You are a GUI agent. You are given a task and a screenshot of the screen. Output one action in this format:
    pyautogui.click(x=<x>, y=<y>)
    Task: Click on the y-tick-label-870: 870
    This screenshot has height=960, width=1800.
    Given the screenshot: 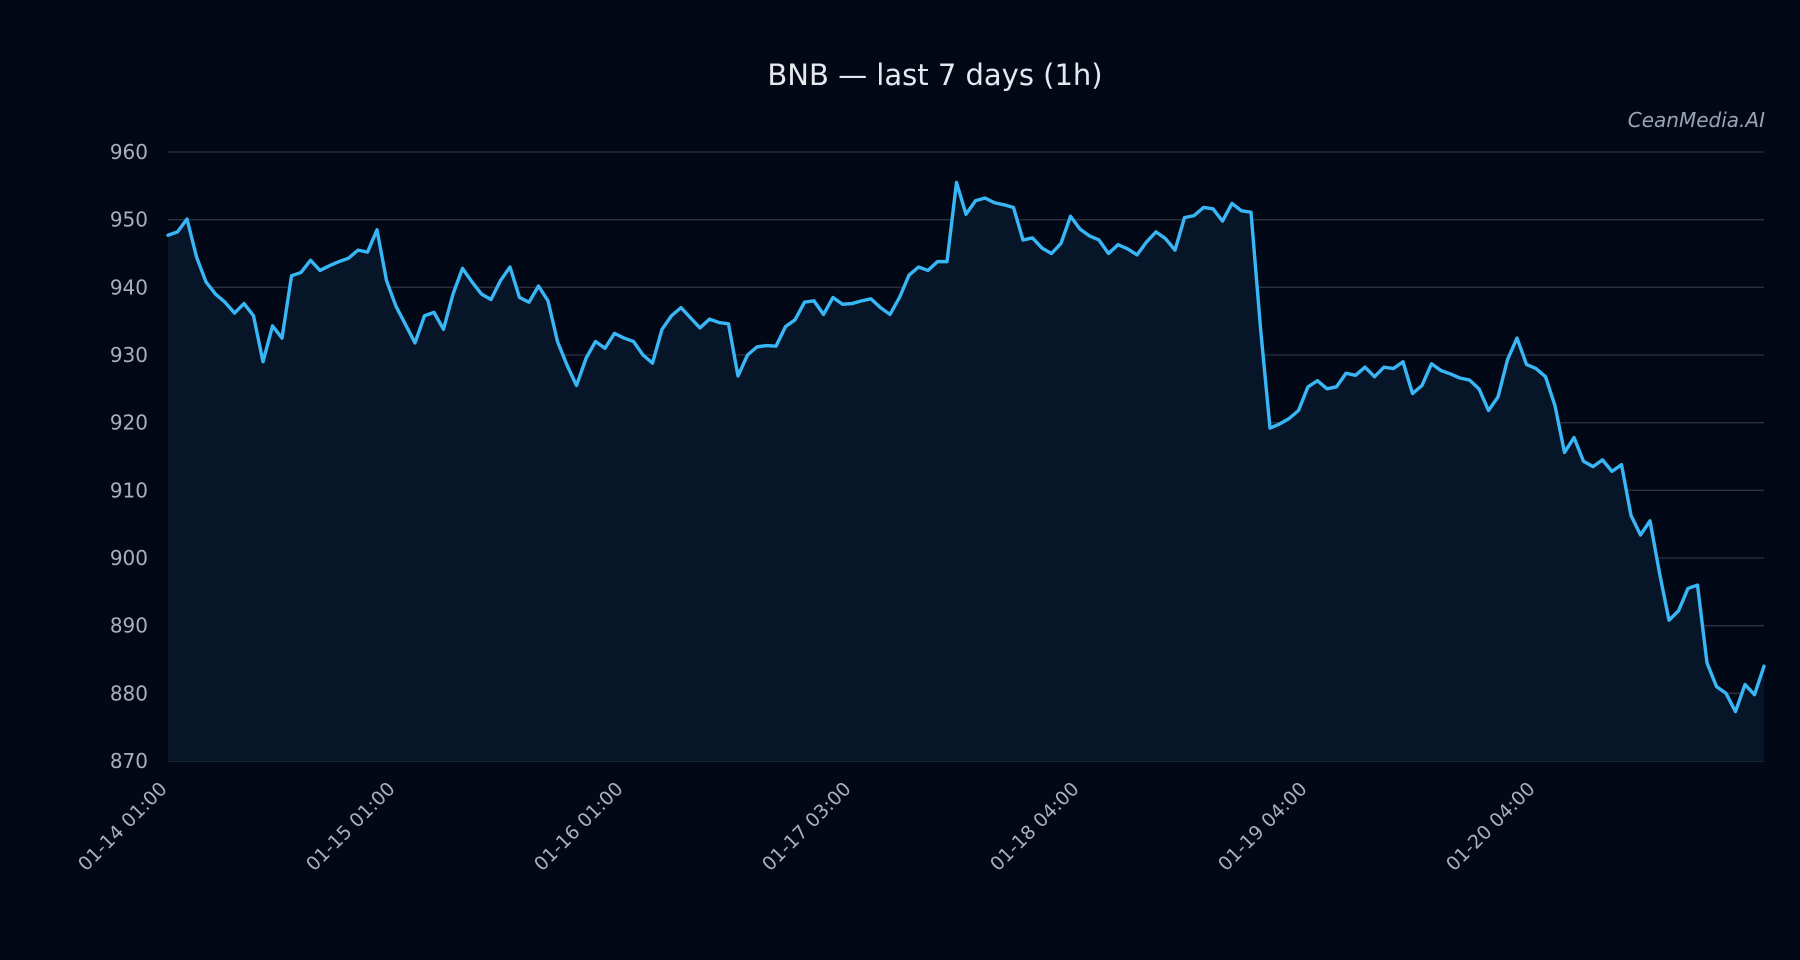 What is the action you would take?
    pyautogui.click(x=129, y=761)
    